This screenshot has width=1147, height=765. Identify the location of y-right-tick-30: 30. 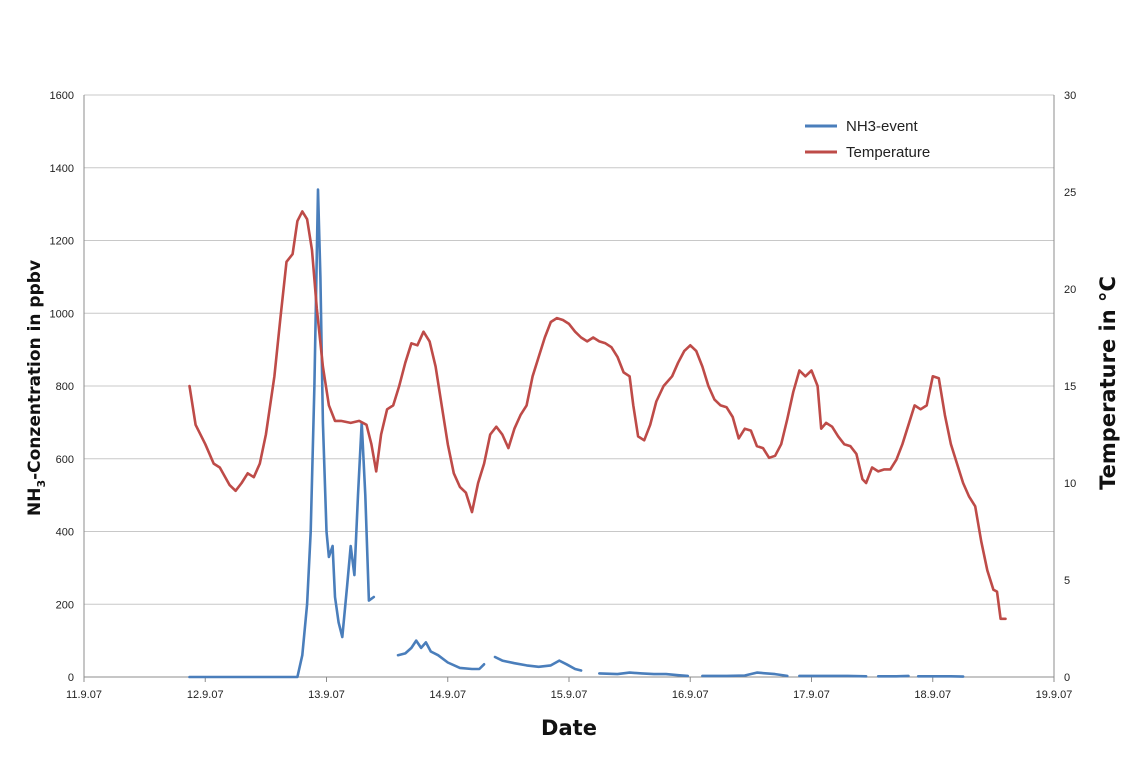
(1070, 96).